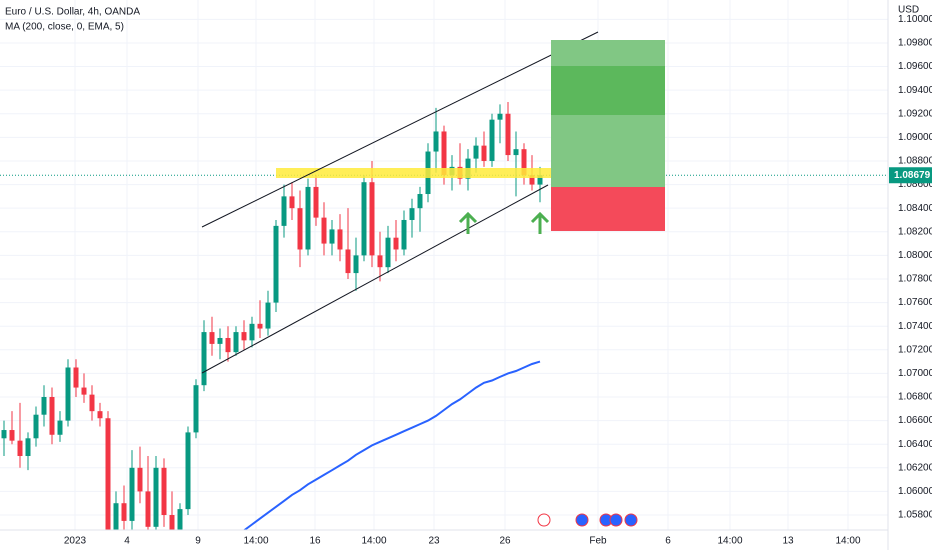 The width and height of the screenshot is (932, 550). I want to click on y-tick-label: 1.08200, so click(915, 231).